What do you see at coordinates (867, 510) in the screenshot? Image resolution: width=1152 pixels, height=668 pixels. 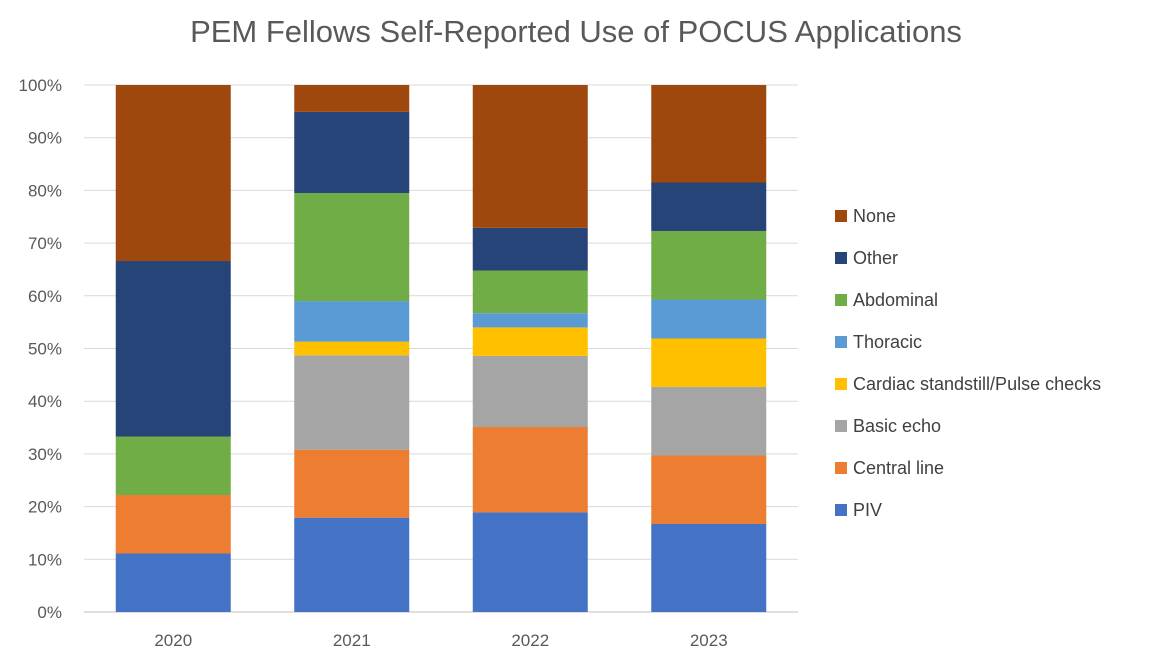 I see `legend-label: PIV` at bounding box center [867, 510].